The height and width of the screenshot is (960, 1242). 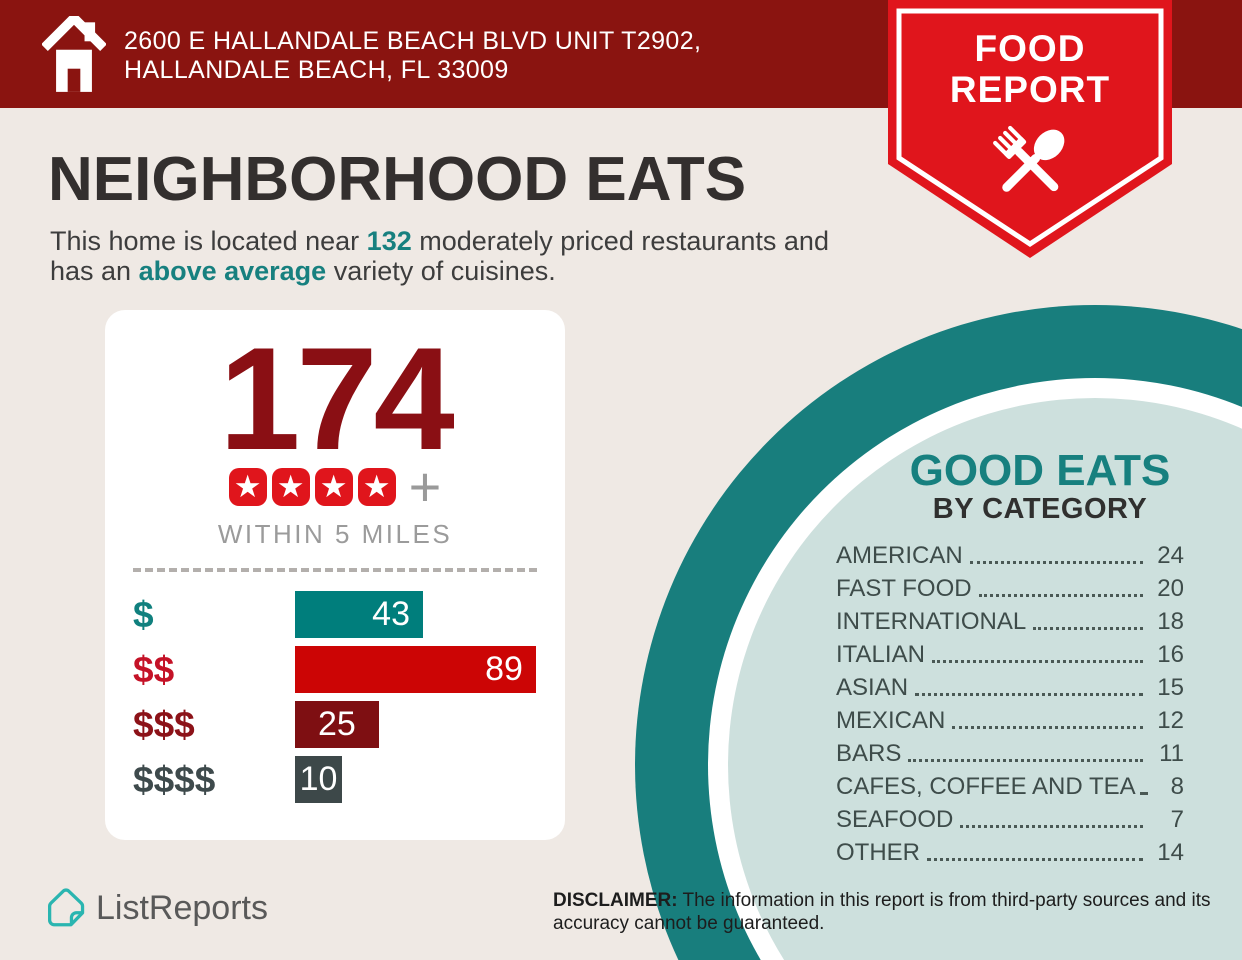 I want to click on category-row: BARS 11, so click(x=1010, y=751).